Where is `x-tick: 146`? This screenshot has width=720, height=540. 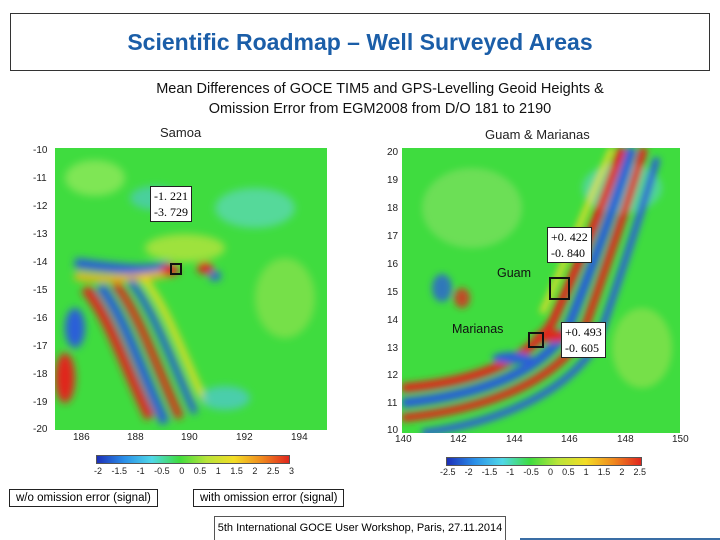 x-tick: 146 is located at coordinates (569, 439).